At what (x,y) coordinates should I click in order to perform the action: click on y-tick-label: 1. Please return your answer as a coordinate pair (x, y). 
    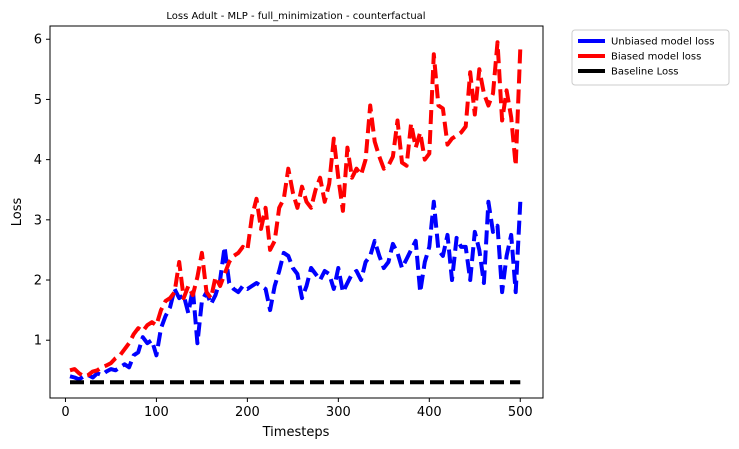
    Looking at the image, I should click on (38, 341).